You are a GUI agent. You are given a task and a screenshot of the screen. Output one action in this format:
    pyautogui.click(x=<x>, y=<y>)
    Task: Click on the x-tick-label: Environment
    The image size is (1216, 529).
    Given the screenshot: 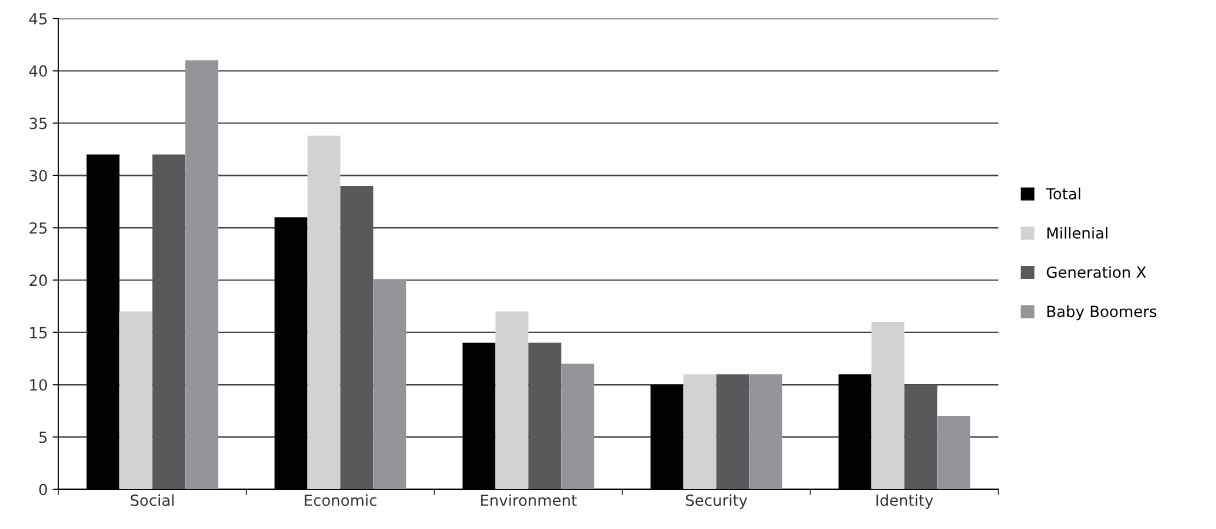 What is the action you would take?
    pyautogui.click(x=529, y=500)
    